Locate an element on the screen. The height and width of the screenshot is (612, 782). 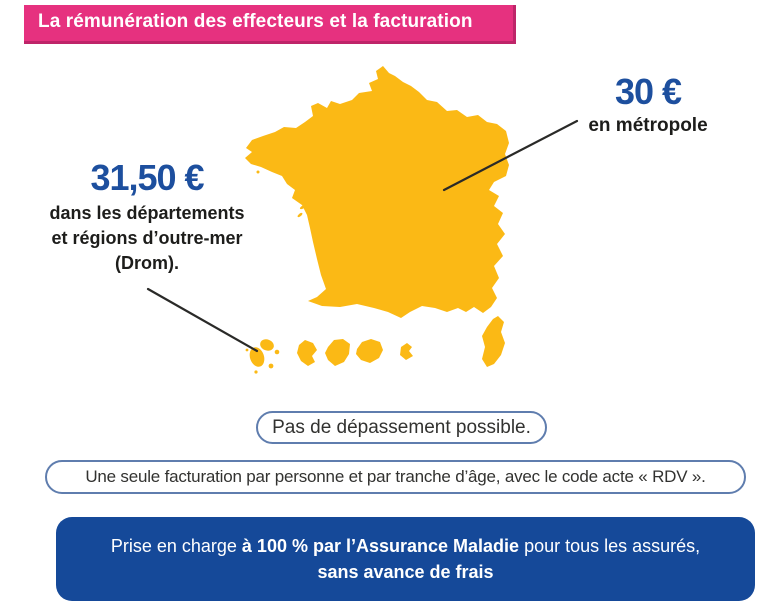
drom-island-reunion is located at coordinates (369, 351).